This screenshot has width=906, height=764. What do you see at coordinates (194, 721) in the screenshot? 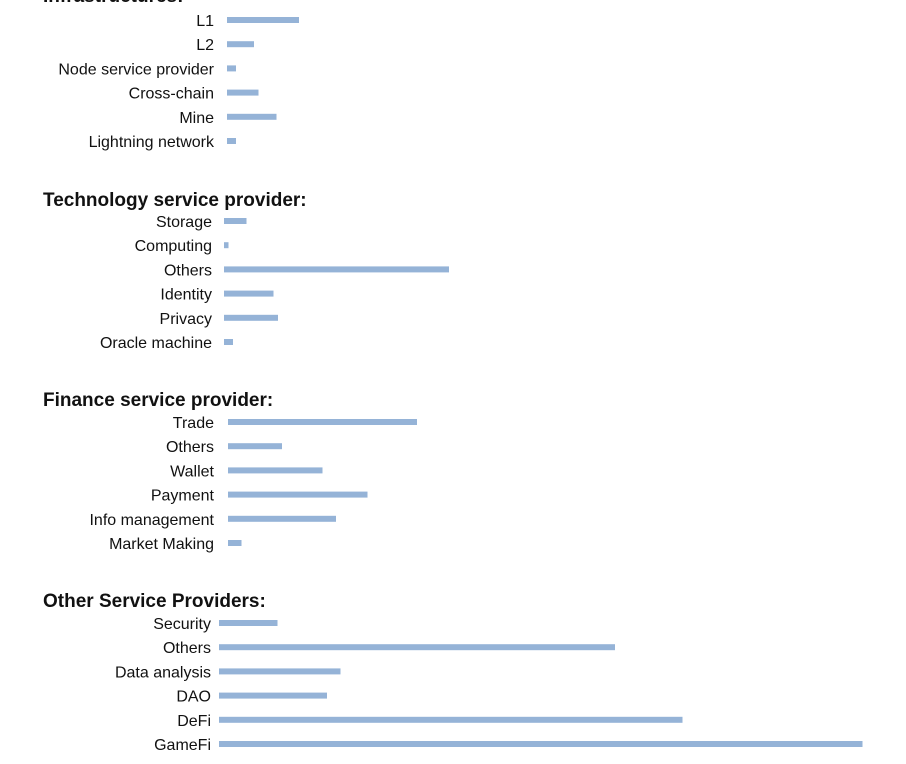
I see `category-label: DeFi` at bounding box center [194, 721].